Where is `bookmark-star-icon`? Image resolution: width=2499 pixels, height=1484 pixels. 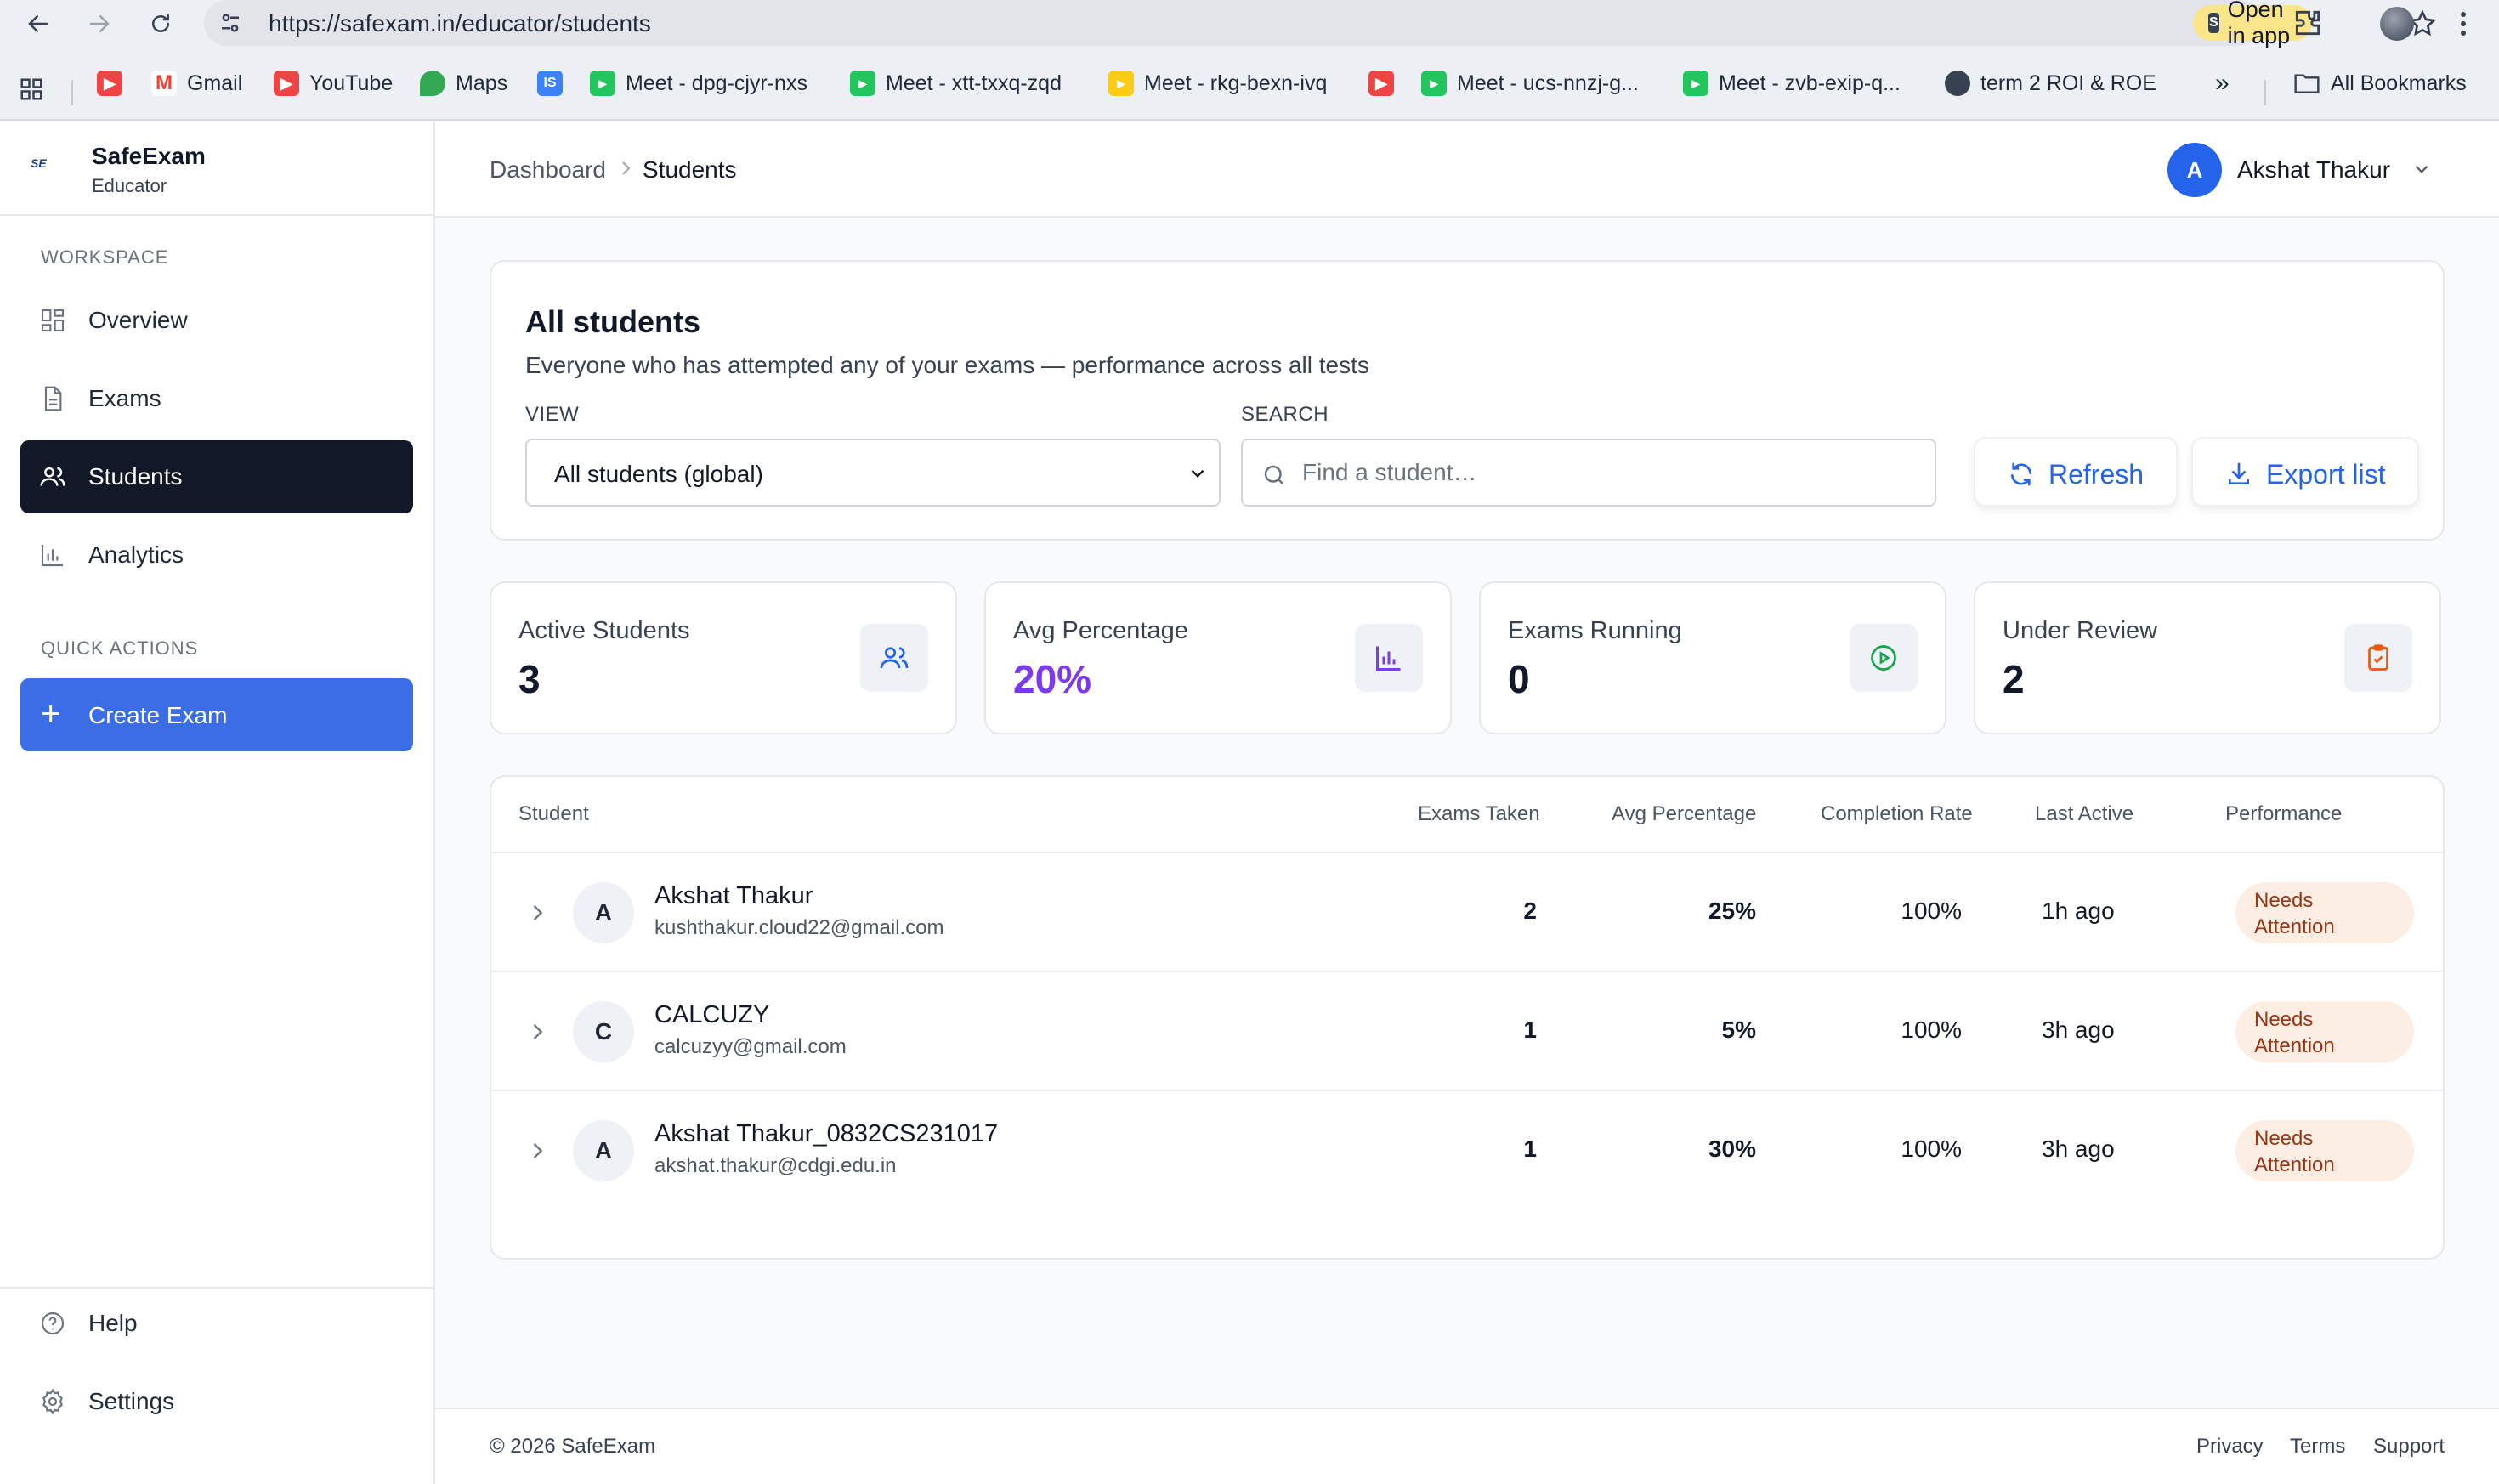 bookmark-star-icon is located at coordinates (2422, 23).